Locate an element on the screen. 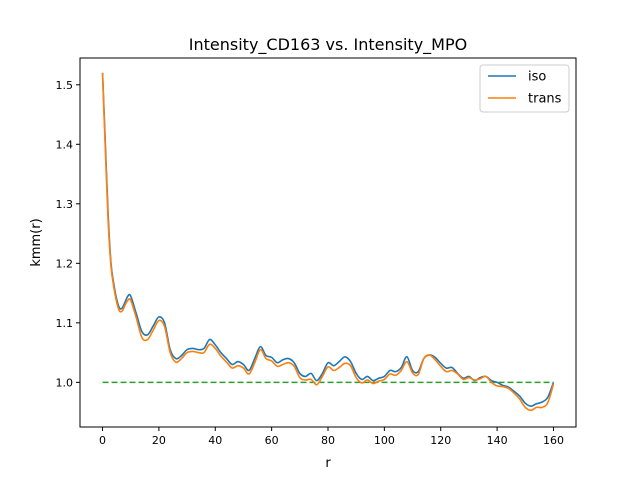  chart-title: Intensity_CD163 vs. Intensity_MPO is located at coordinates (328, 45).